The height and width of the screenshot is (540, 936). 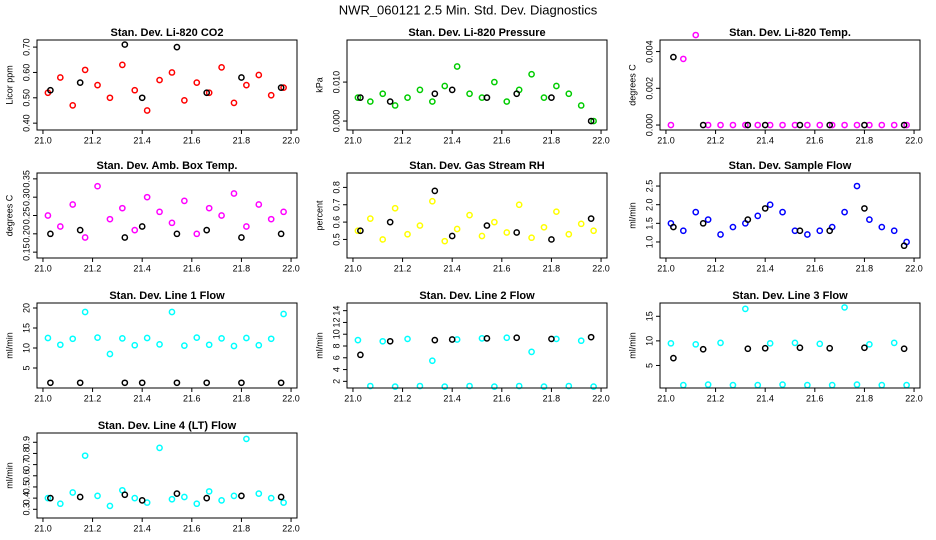 I want to click on y-tick-label: 0.35, so click(x=26, y=179).